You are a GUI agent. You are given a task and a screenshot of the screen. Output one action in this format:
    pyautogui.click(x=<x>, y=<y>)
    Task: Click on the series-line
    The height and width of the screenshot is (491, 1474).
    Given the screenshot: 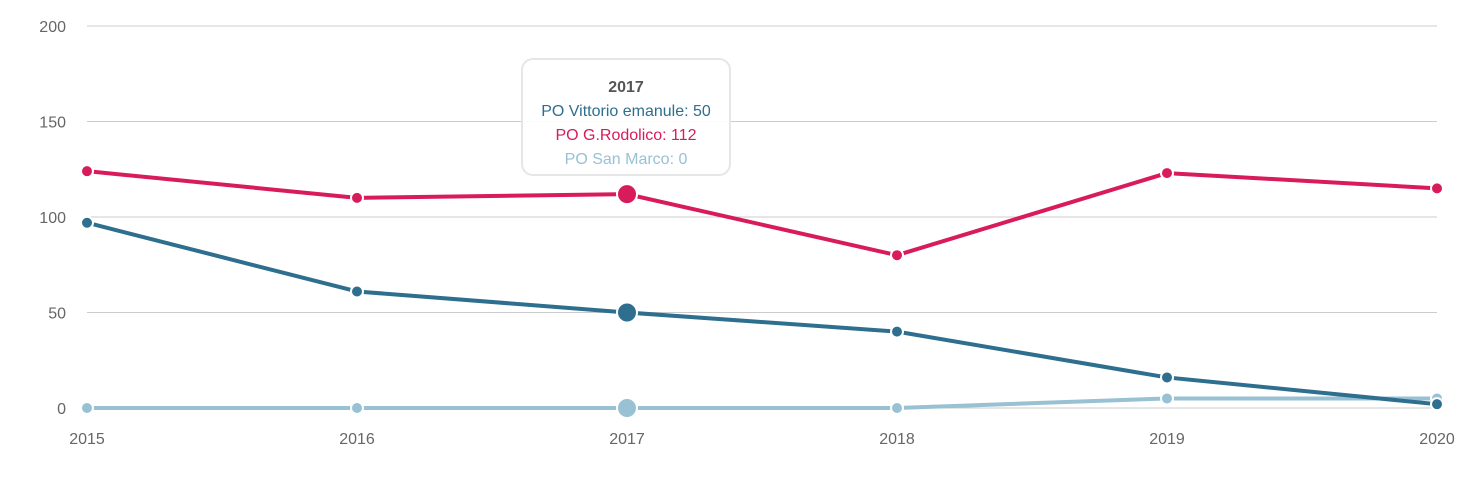 What is the action you would take?
    pyautogui.click(x=762, y=403)
    